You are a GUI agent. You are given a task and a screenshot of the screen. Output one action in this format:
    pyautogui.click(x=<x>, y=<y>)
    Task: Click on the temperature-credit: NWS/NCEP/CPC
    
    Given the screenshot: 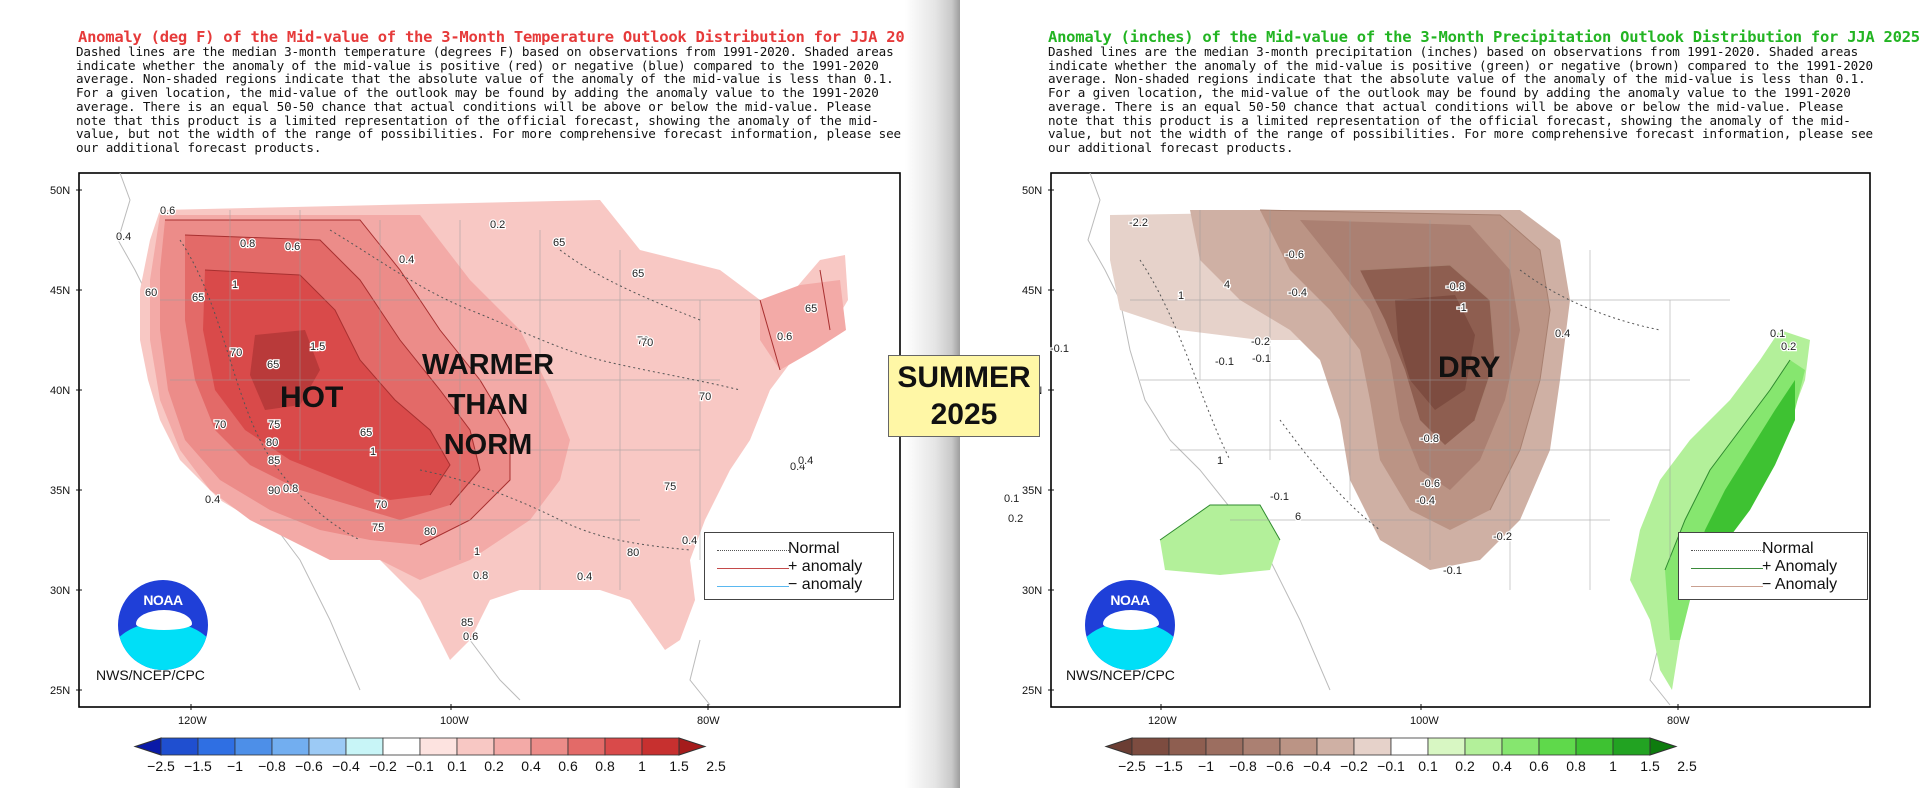 What is the action you would take?
    pyautogui.click(x=150, y=675)
    